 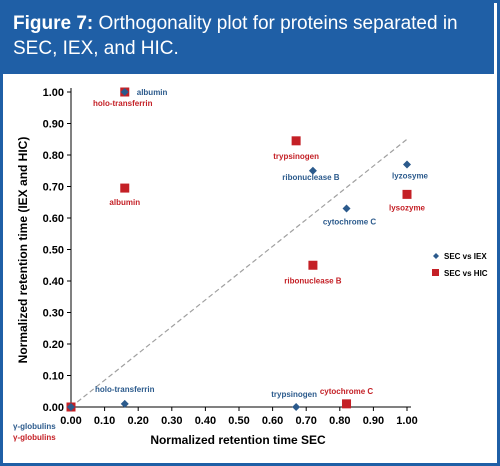 I want to click on hic-point-label: holo-transferrin, so click(x=123, y=103).